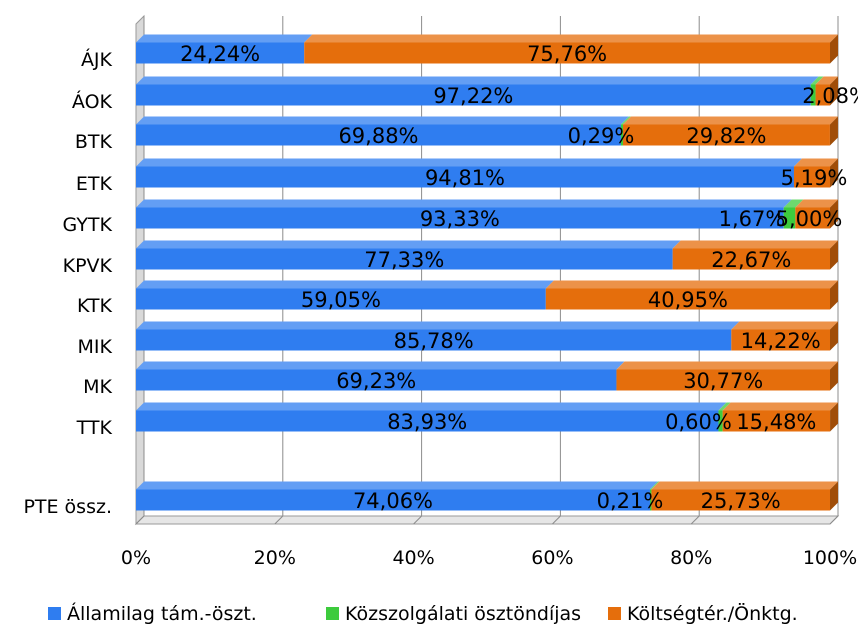  What do you see at coordinates (94, 428) in the screenshot?
I see `category-label: TTK` at bounding box center [94, 428].